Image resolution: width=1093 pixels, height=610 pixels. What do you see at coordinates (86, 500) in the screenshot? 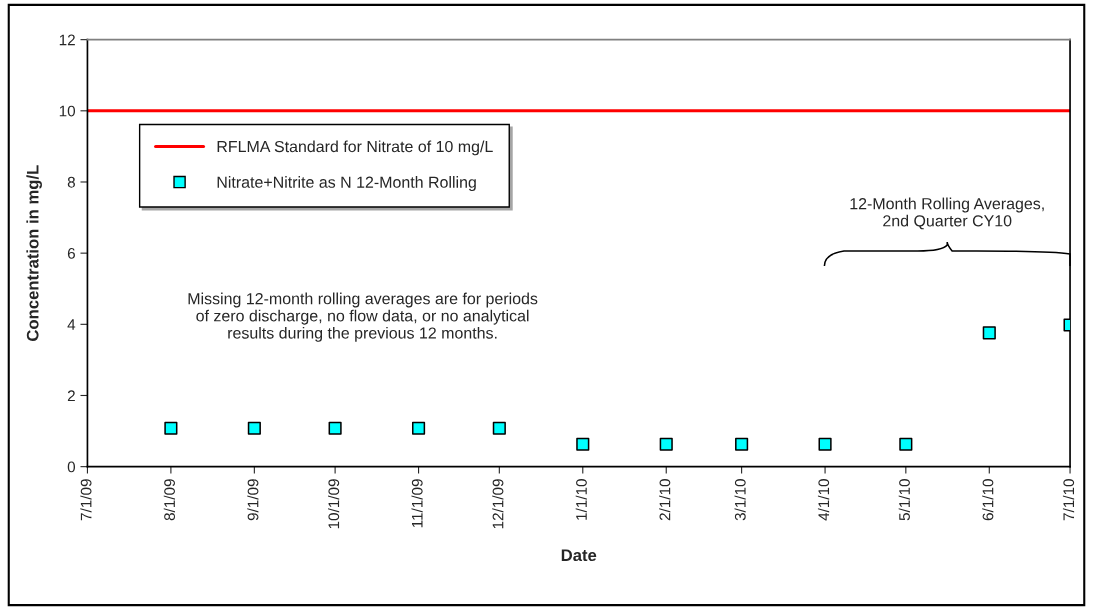
I see `x-tick-label: 7/1/09` at bounding box center [86, 500].